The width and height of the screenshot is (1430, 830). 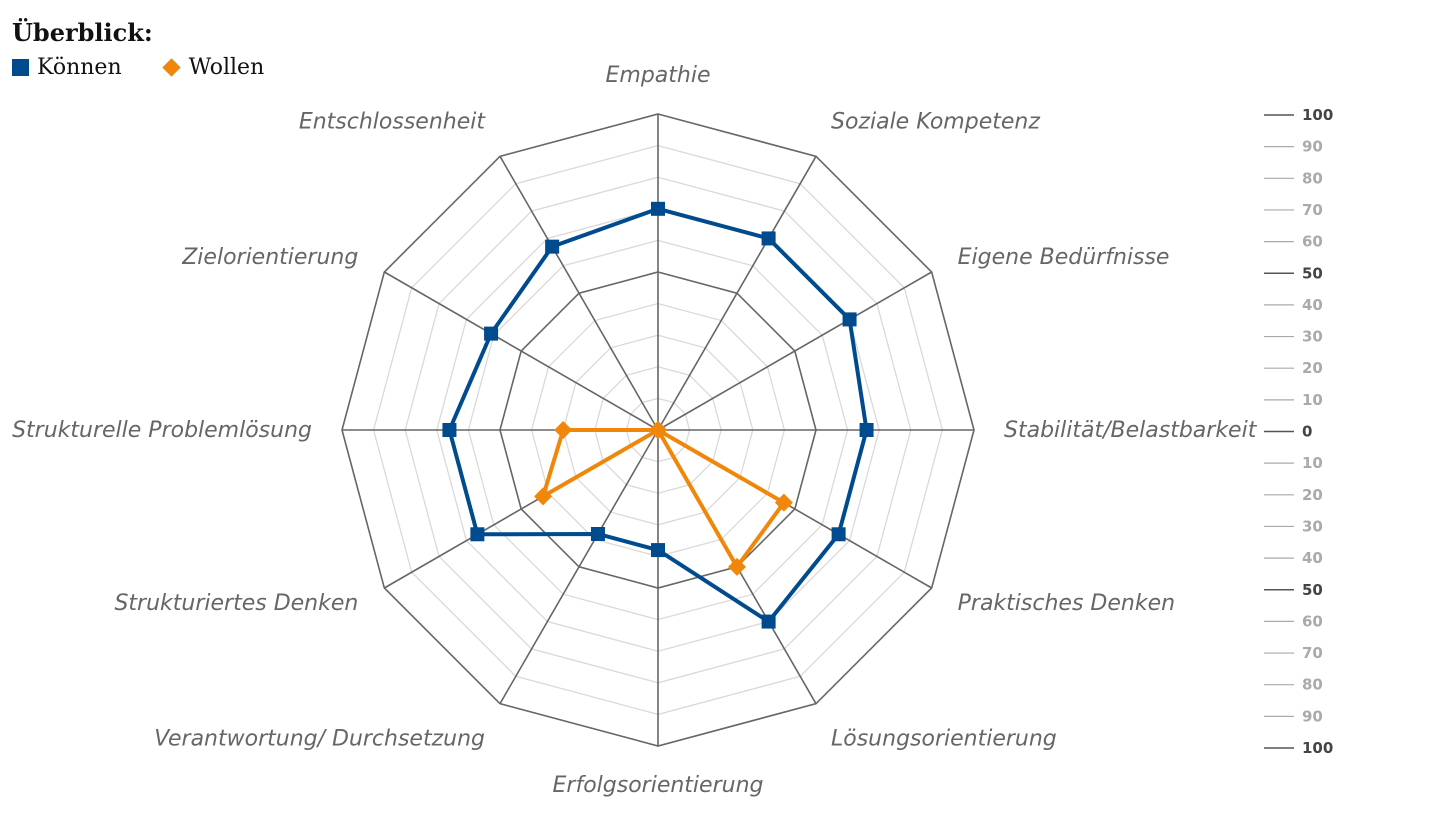 I want to click on scale-label-5: 50, so click(x=1312, y=273).